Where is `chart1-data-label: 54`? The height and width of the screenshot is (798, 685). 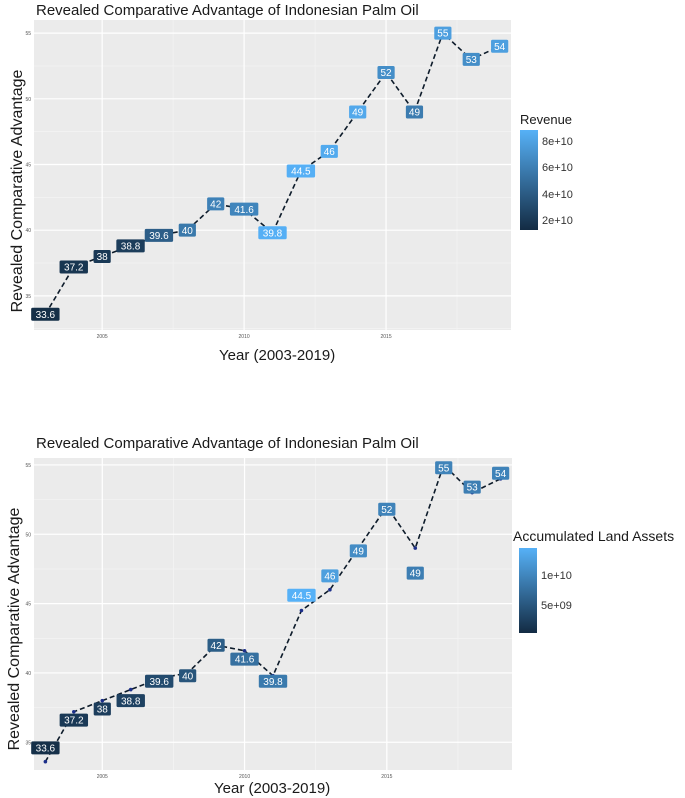 chart1-data-label: 54 is located at coordinates (500, 46).